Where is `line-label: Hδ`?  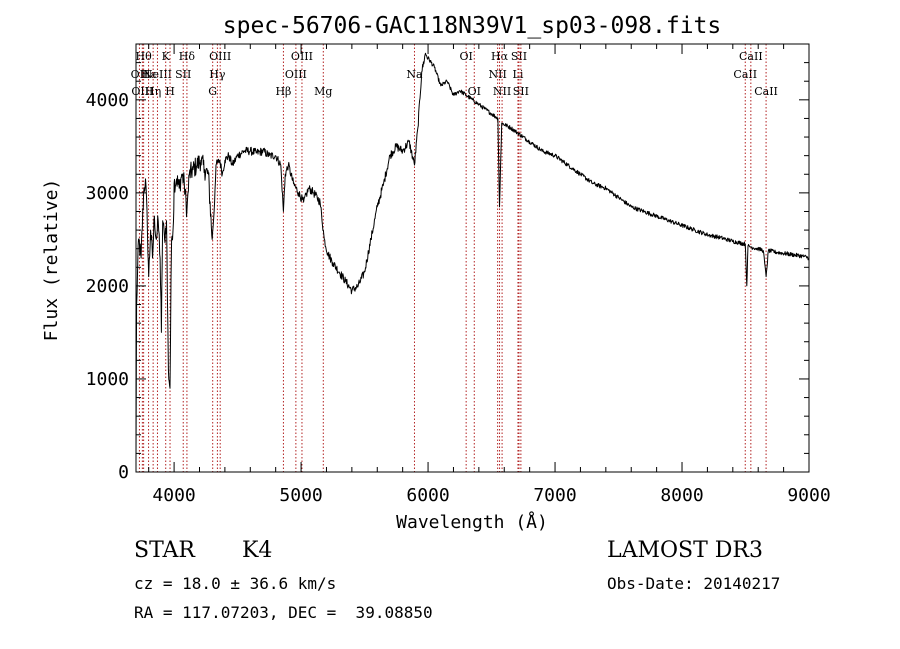 line-label: Hδ is located at coordinates (187, 56).